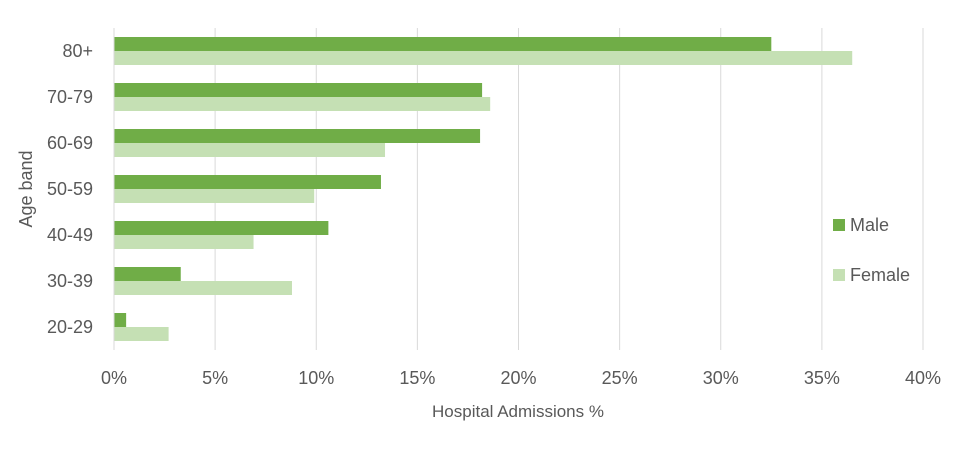 The height and width of the screenshot is (454, 958). I want to click on x-tick-label: 30%, so click(721, 378).